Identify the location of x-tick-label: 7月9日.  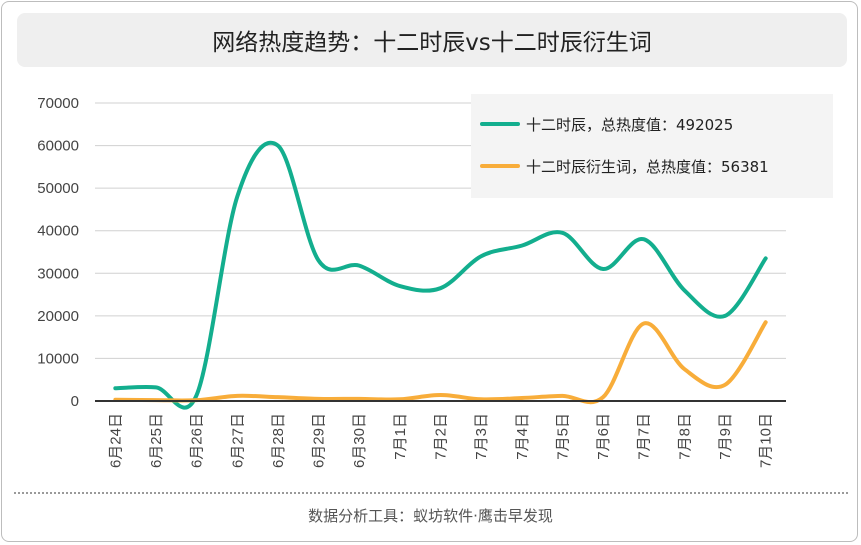
(725, 436).